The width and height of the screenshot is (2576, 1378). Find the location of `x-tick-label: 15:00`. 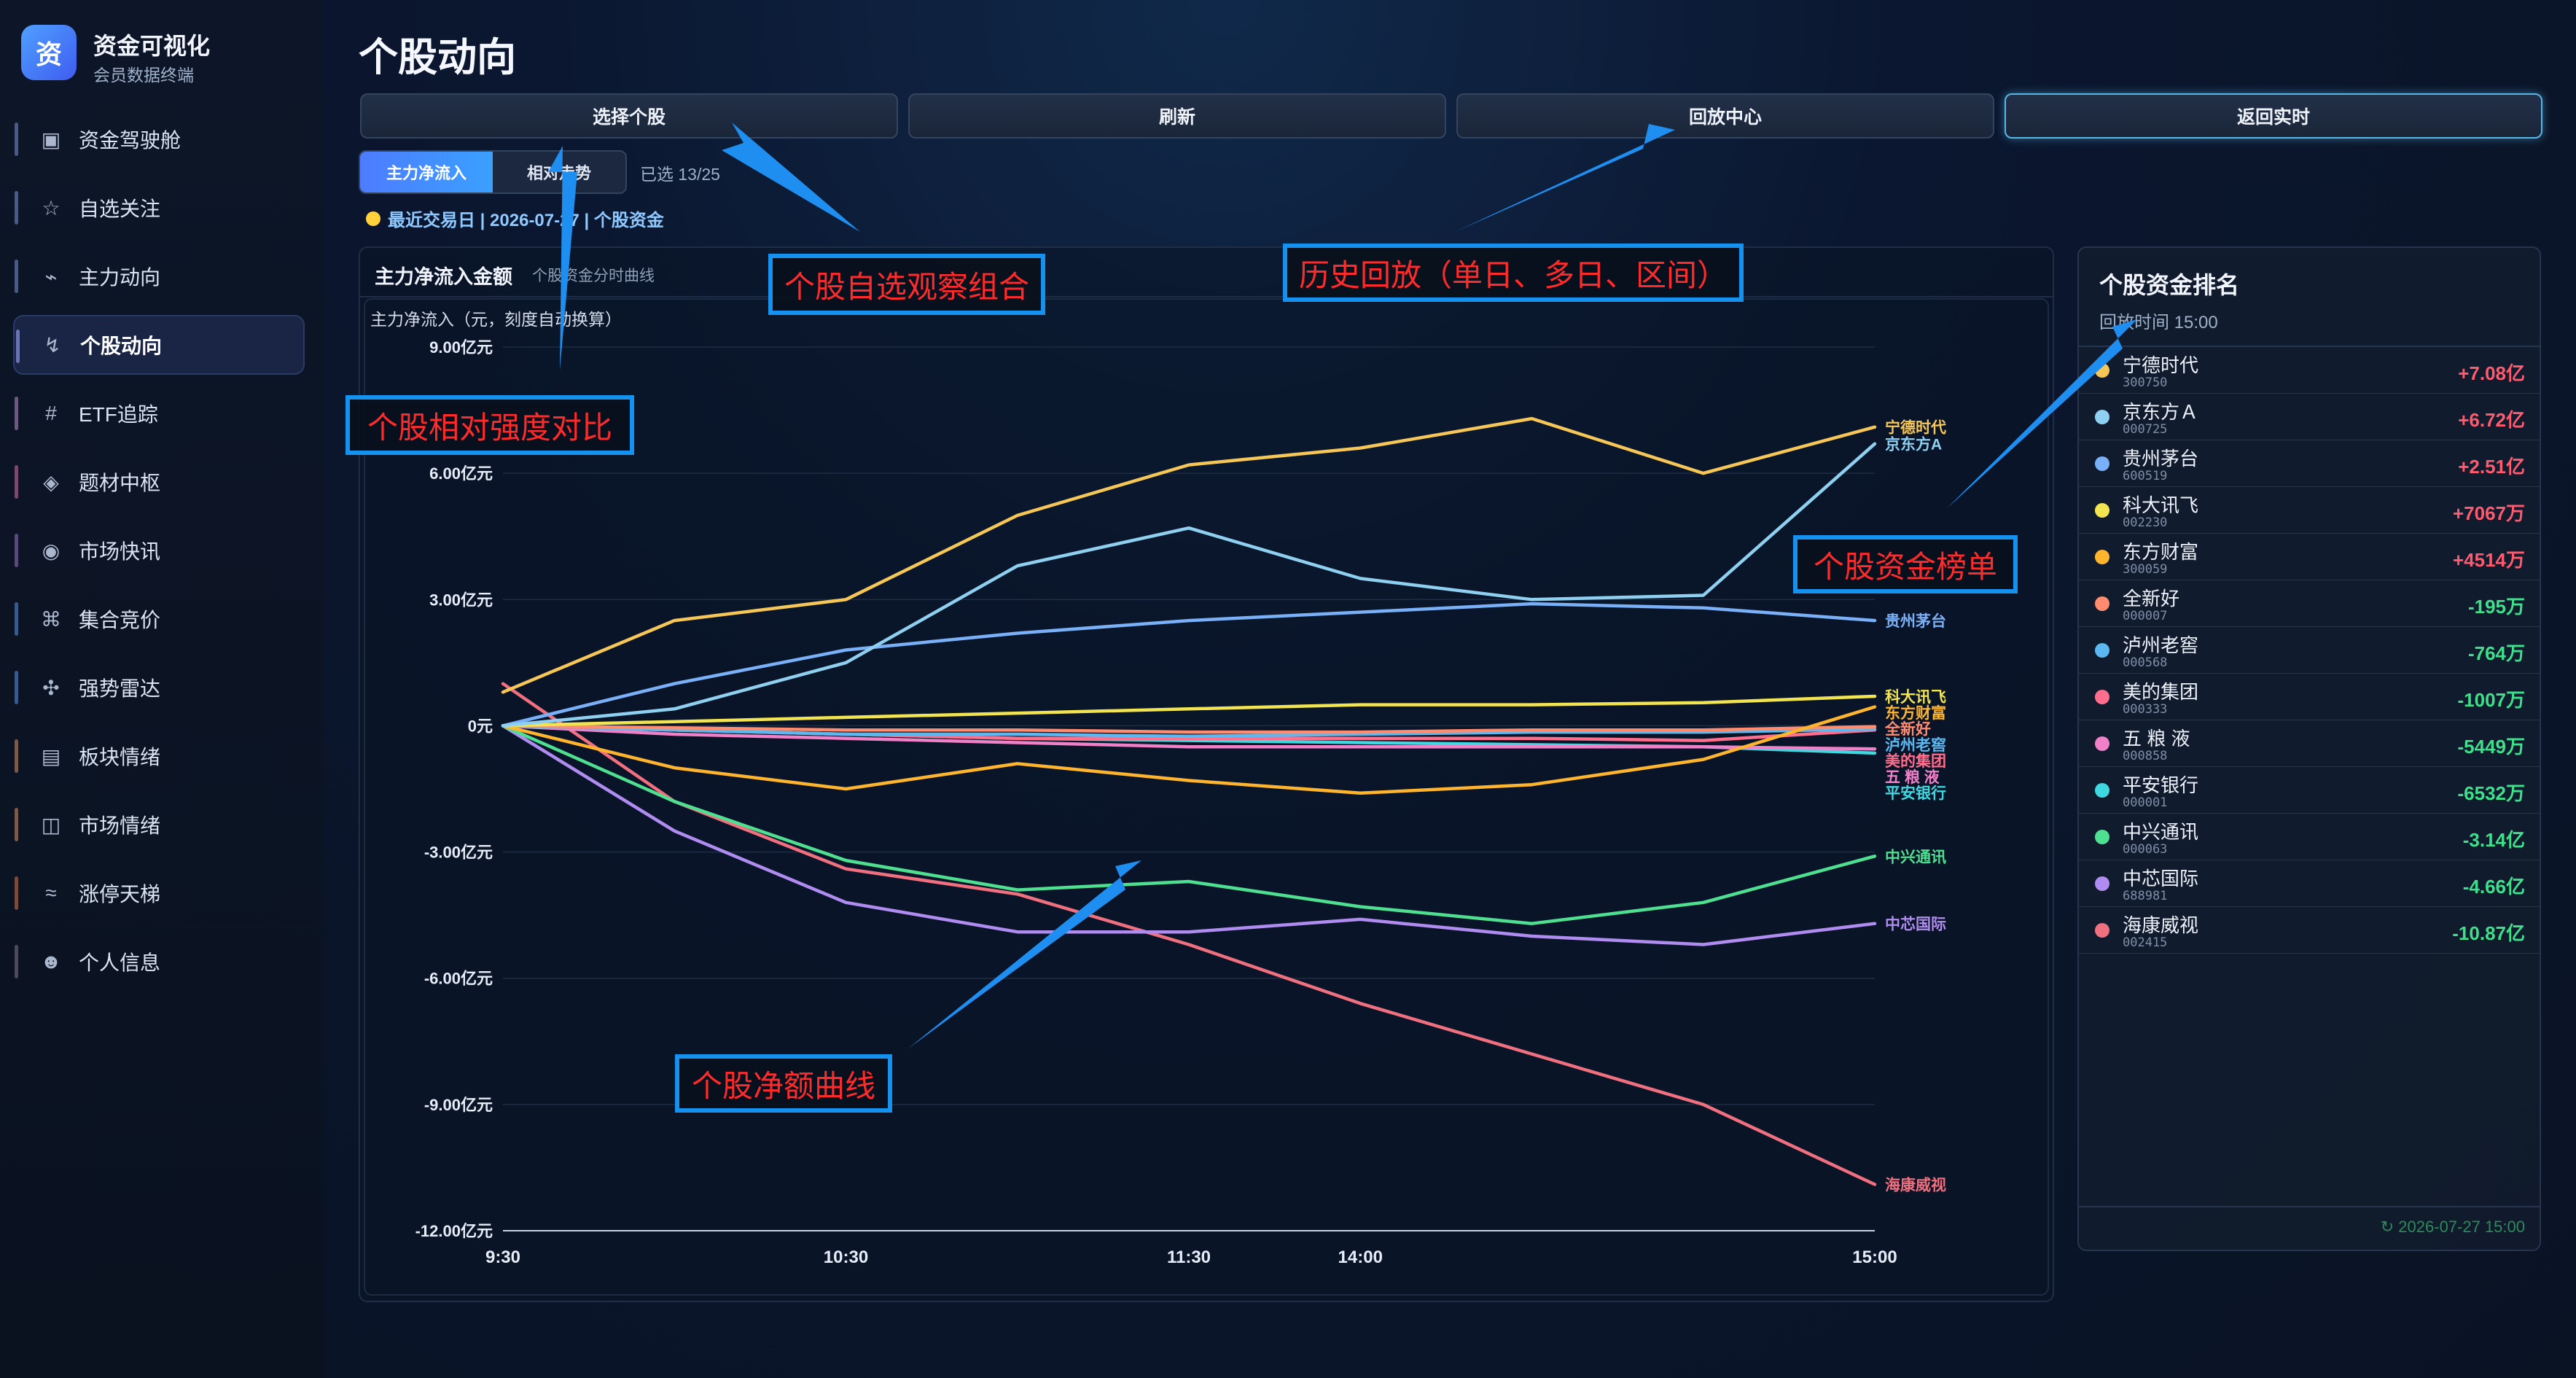

x-tick-label: 15:00 is located at coordinates (1874, 1257).